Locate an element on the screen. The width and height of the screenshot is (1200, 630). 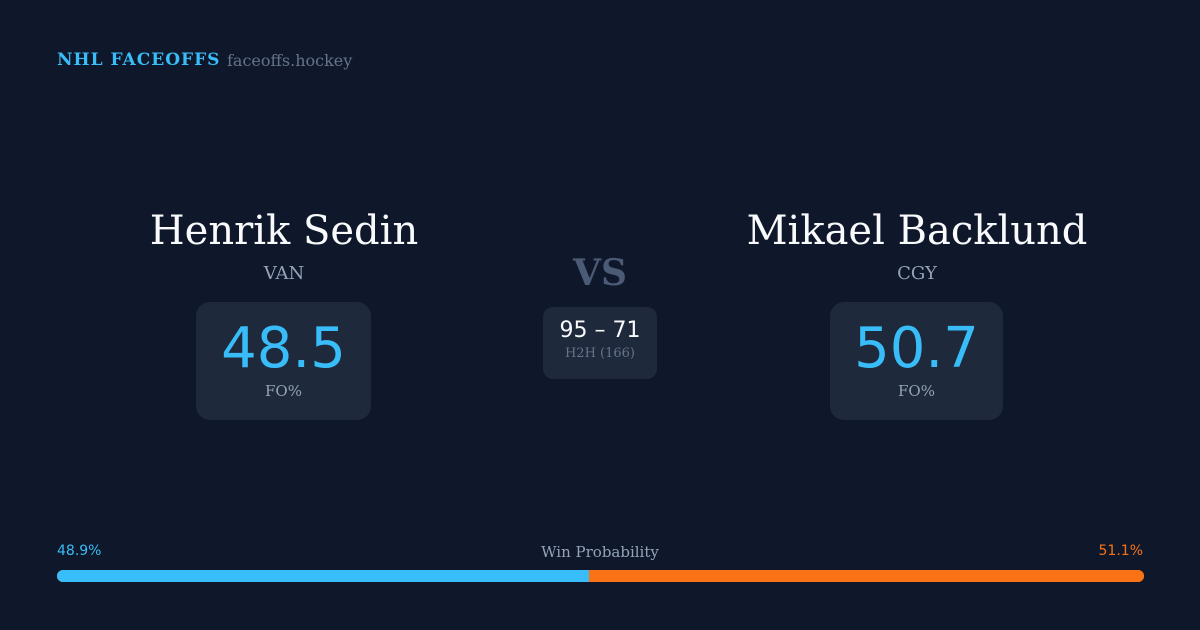
win-probability-bar is located at coordinates (600, 576).